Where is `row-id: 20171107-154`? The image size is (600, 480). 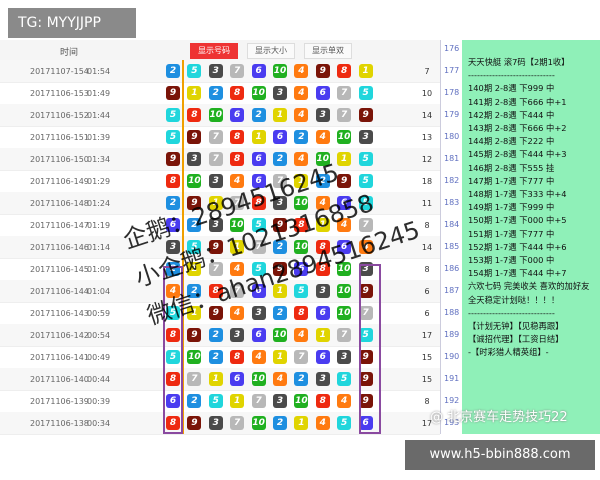
row-id: 20171107-154 is located at coordinates (59, 71).